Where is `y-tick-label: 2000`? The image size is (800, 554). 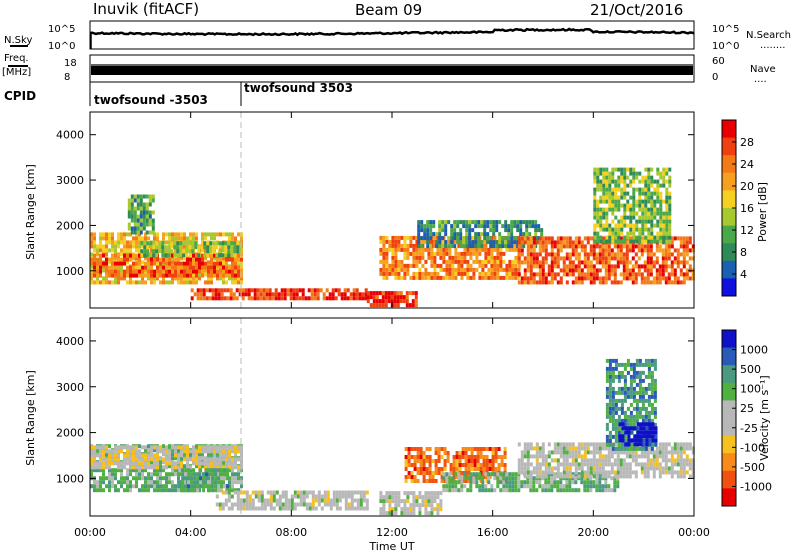 y-tick-label: 2000 is located at coordinates (70, 225).